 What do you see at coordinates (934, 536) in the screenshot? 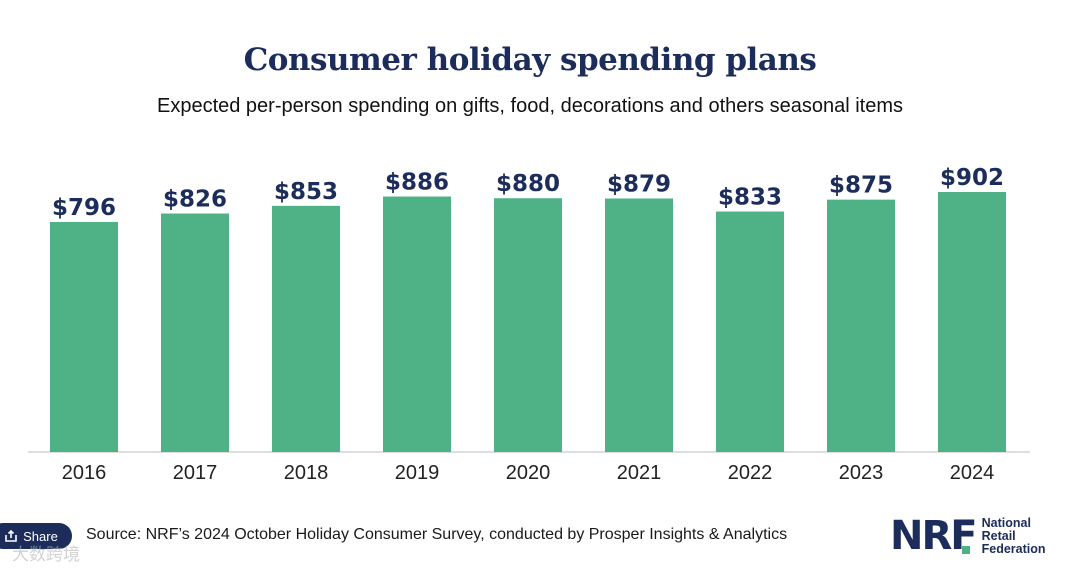
I see `nrf-logo-mark: NRF` at bounding box center [934, 536].